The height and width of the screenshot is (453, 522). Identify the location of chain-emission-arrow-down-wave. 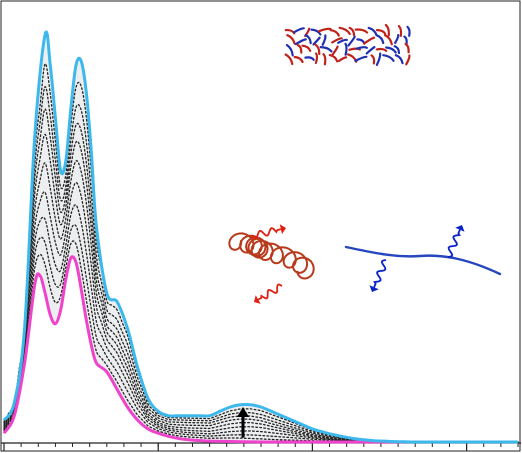
(380, 273).